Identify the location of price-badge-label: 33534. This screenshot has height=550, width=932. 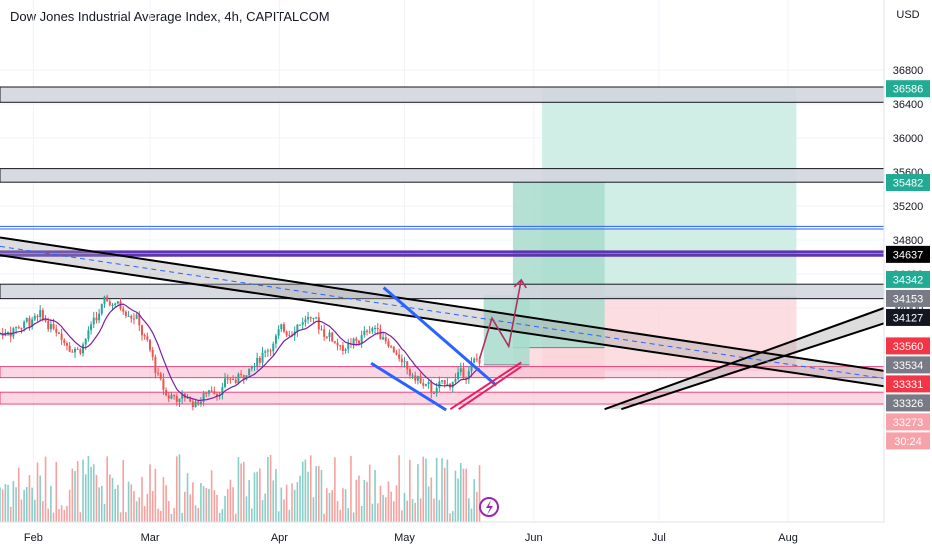
(908, 366).